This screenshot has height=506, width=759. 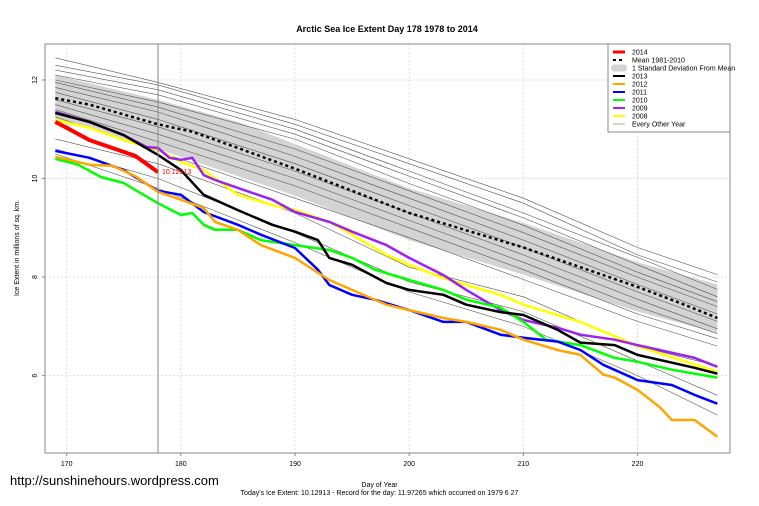 I want to click on x-tick-label: 210, so click(x=524, y=464).